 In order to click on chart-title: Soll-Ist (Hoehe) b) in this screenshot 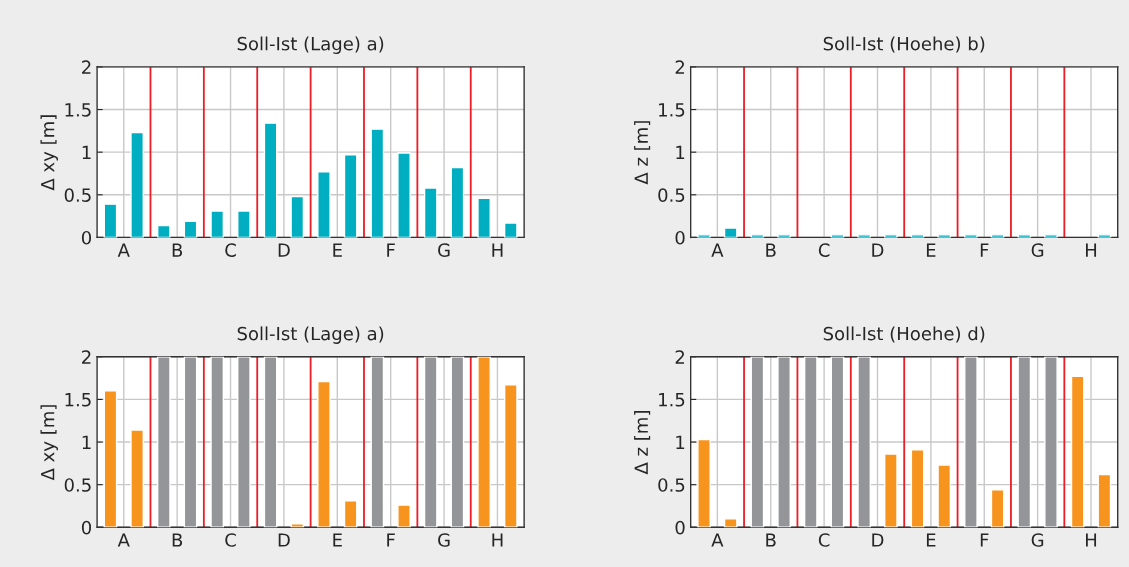, I will do `click(904, 44)`.